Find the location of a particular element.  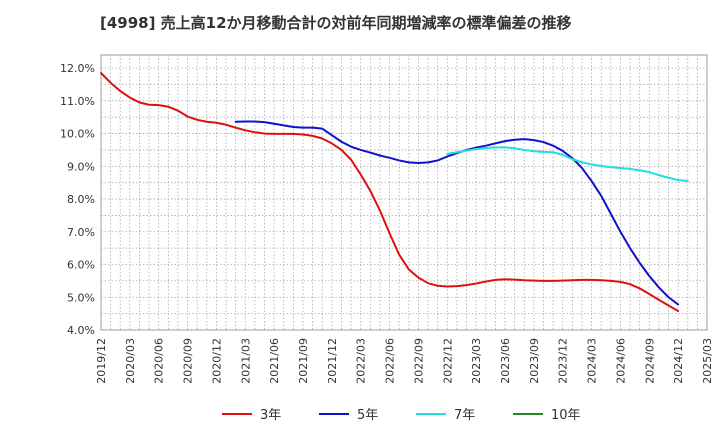

x-tick-label: 2021/12 is located at coordinates (332, 361).